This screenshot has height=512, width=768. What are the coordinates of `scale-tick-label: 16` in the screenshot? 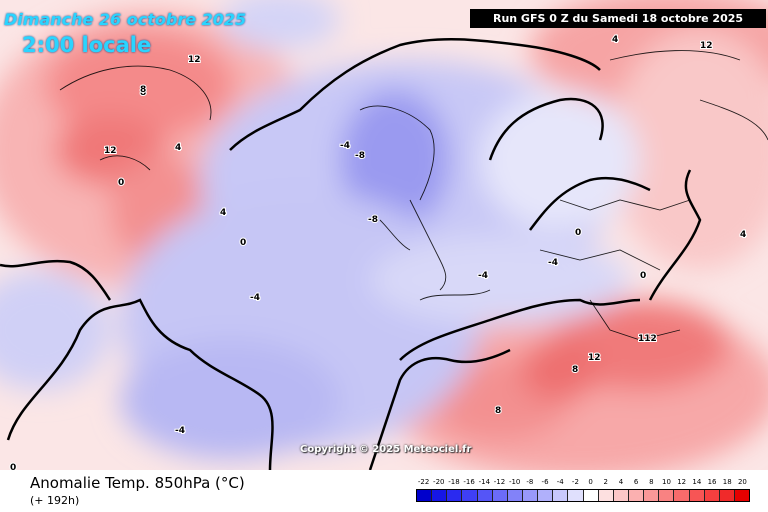 It's located at (712, 482).